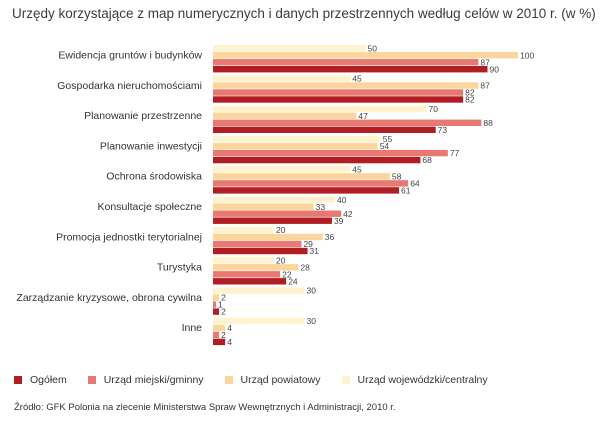 This screenshot has height=424, width=600. What do you see at coordinates (321, 207) in the screenshot?
I see `data-label: 33` at bounding box center [321, 207].